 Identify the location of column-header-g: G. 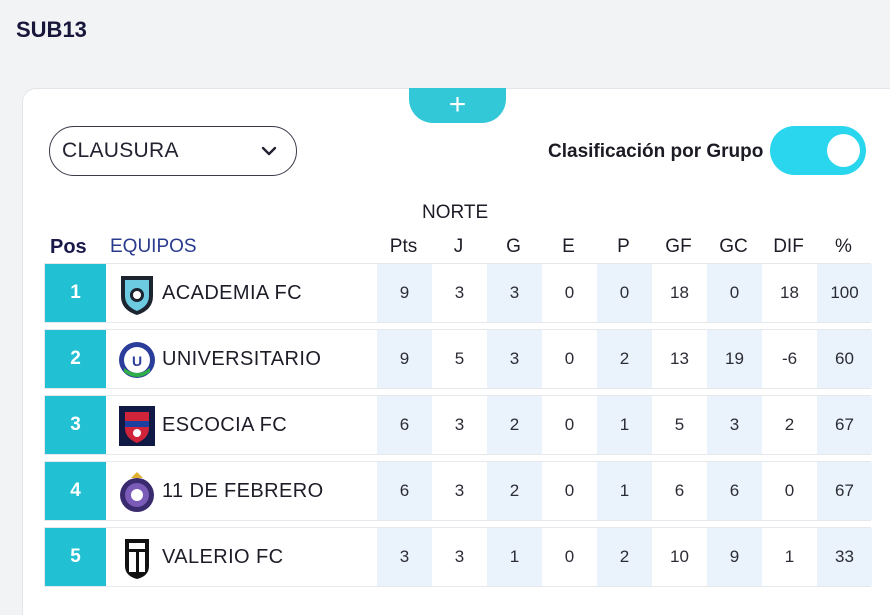
(513, 246).